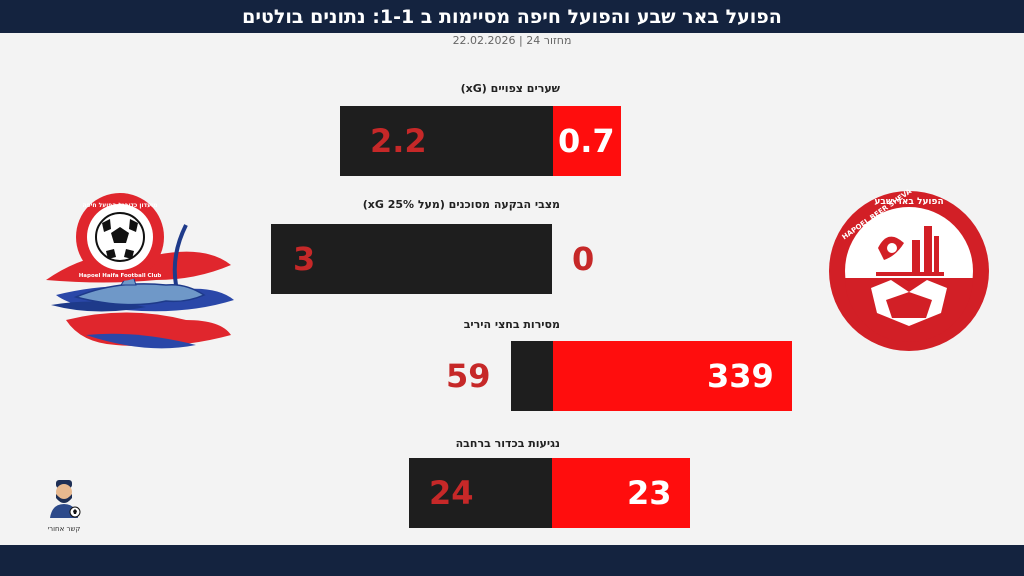 This screenshot has height=576, width=1024. I want to click on metric-bar-passes: 339, so click(651, 376).